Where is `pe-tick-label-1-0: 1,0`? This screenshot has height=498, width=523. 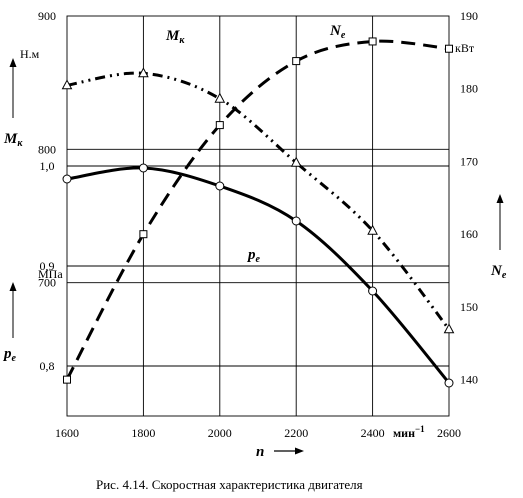 pe-tick-label-1-0: 1,0 is located at coordinates (47, 166).